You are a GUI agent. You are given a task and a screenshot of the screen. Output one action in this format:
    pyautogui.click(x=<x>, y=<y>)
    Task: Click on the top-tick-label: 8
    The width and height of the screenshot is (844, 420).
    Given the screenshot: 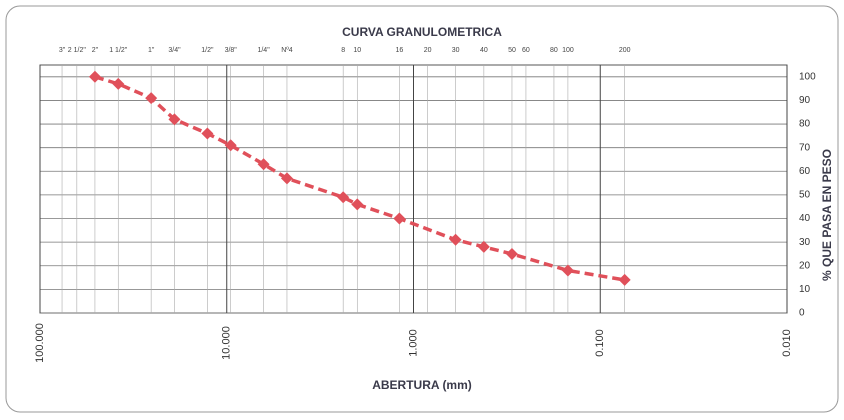 What is the action you would take?
    pyautogui.click(x=343, y=50)
    